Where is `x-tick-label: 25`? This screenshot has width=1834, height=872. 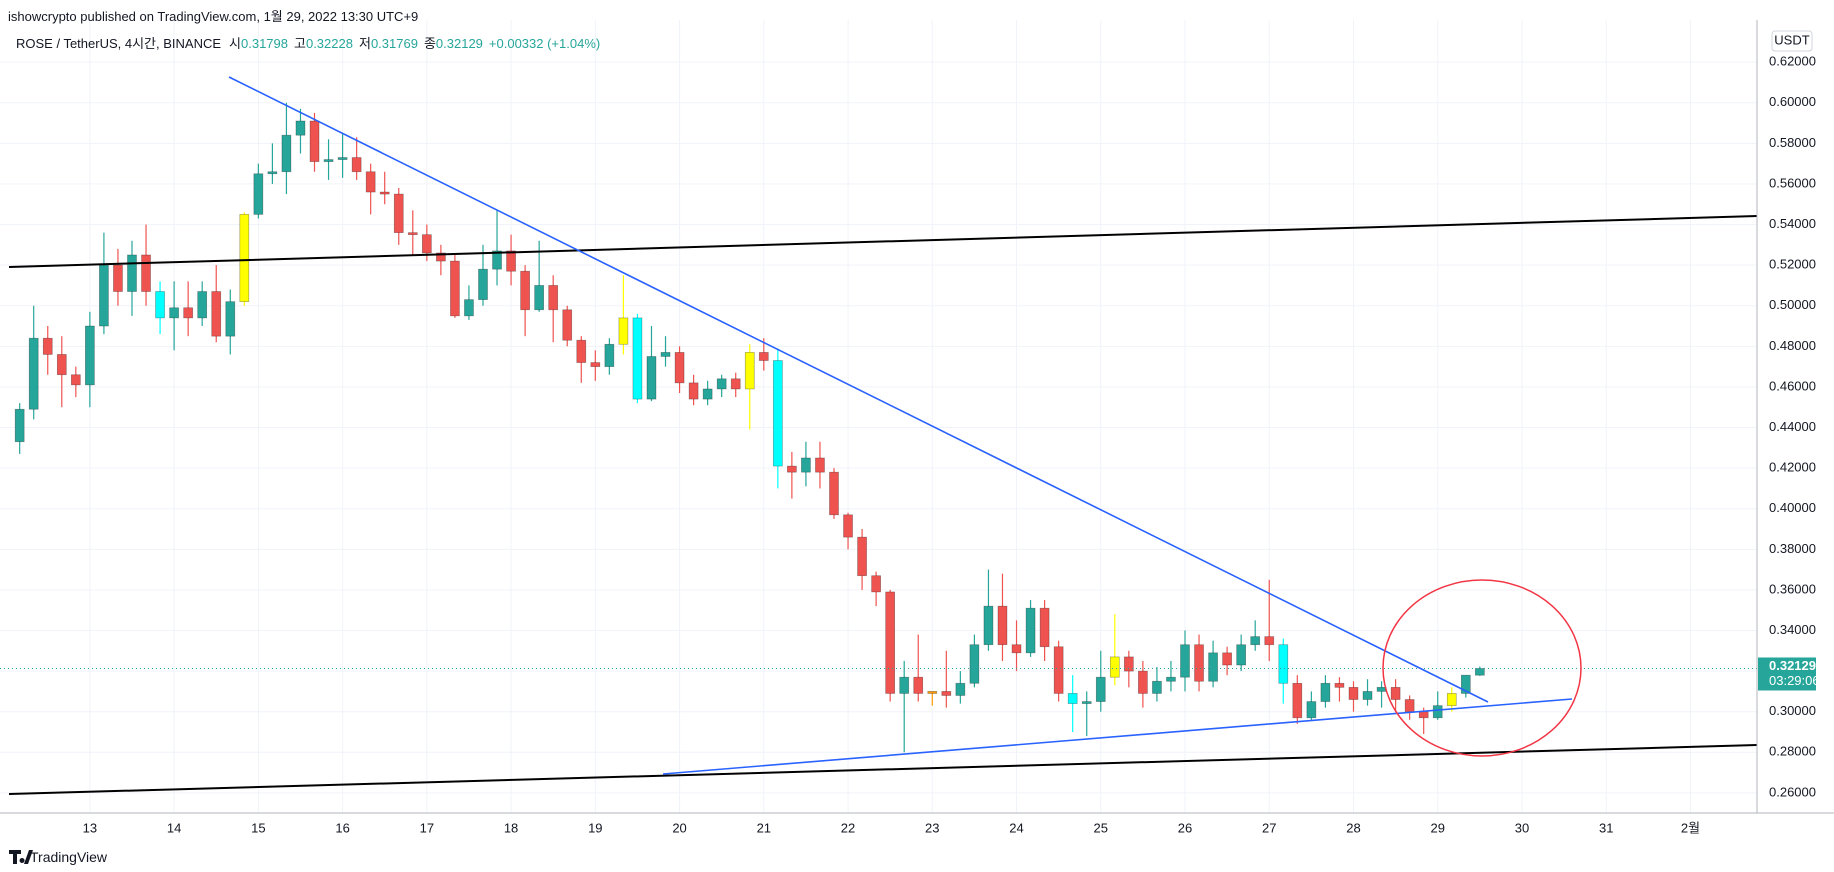
x-tick-label: 25 is located at coordinates (1101, 827).